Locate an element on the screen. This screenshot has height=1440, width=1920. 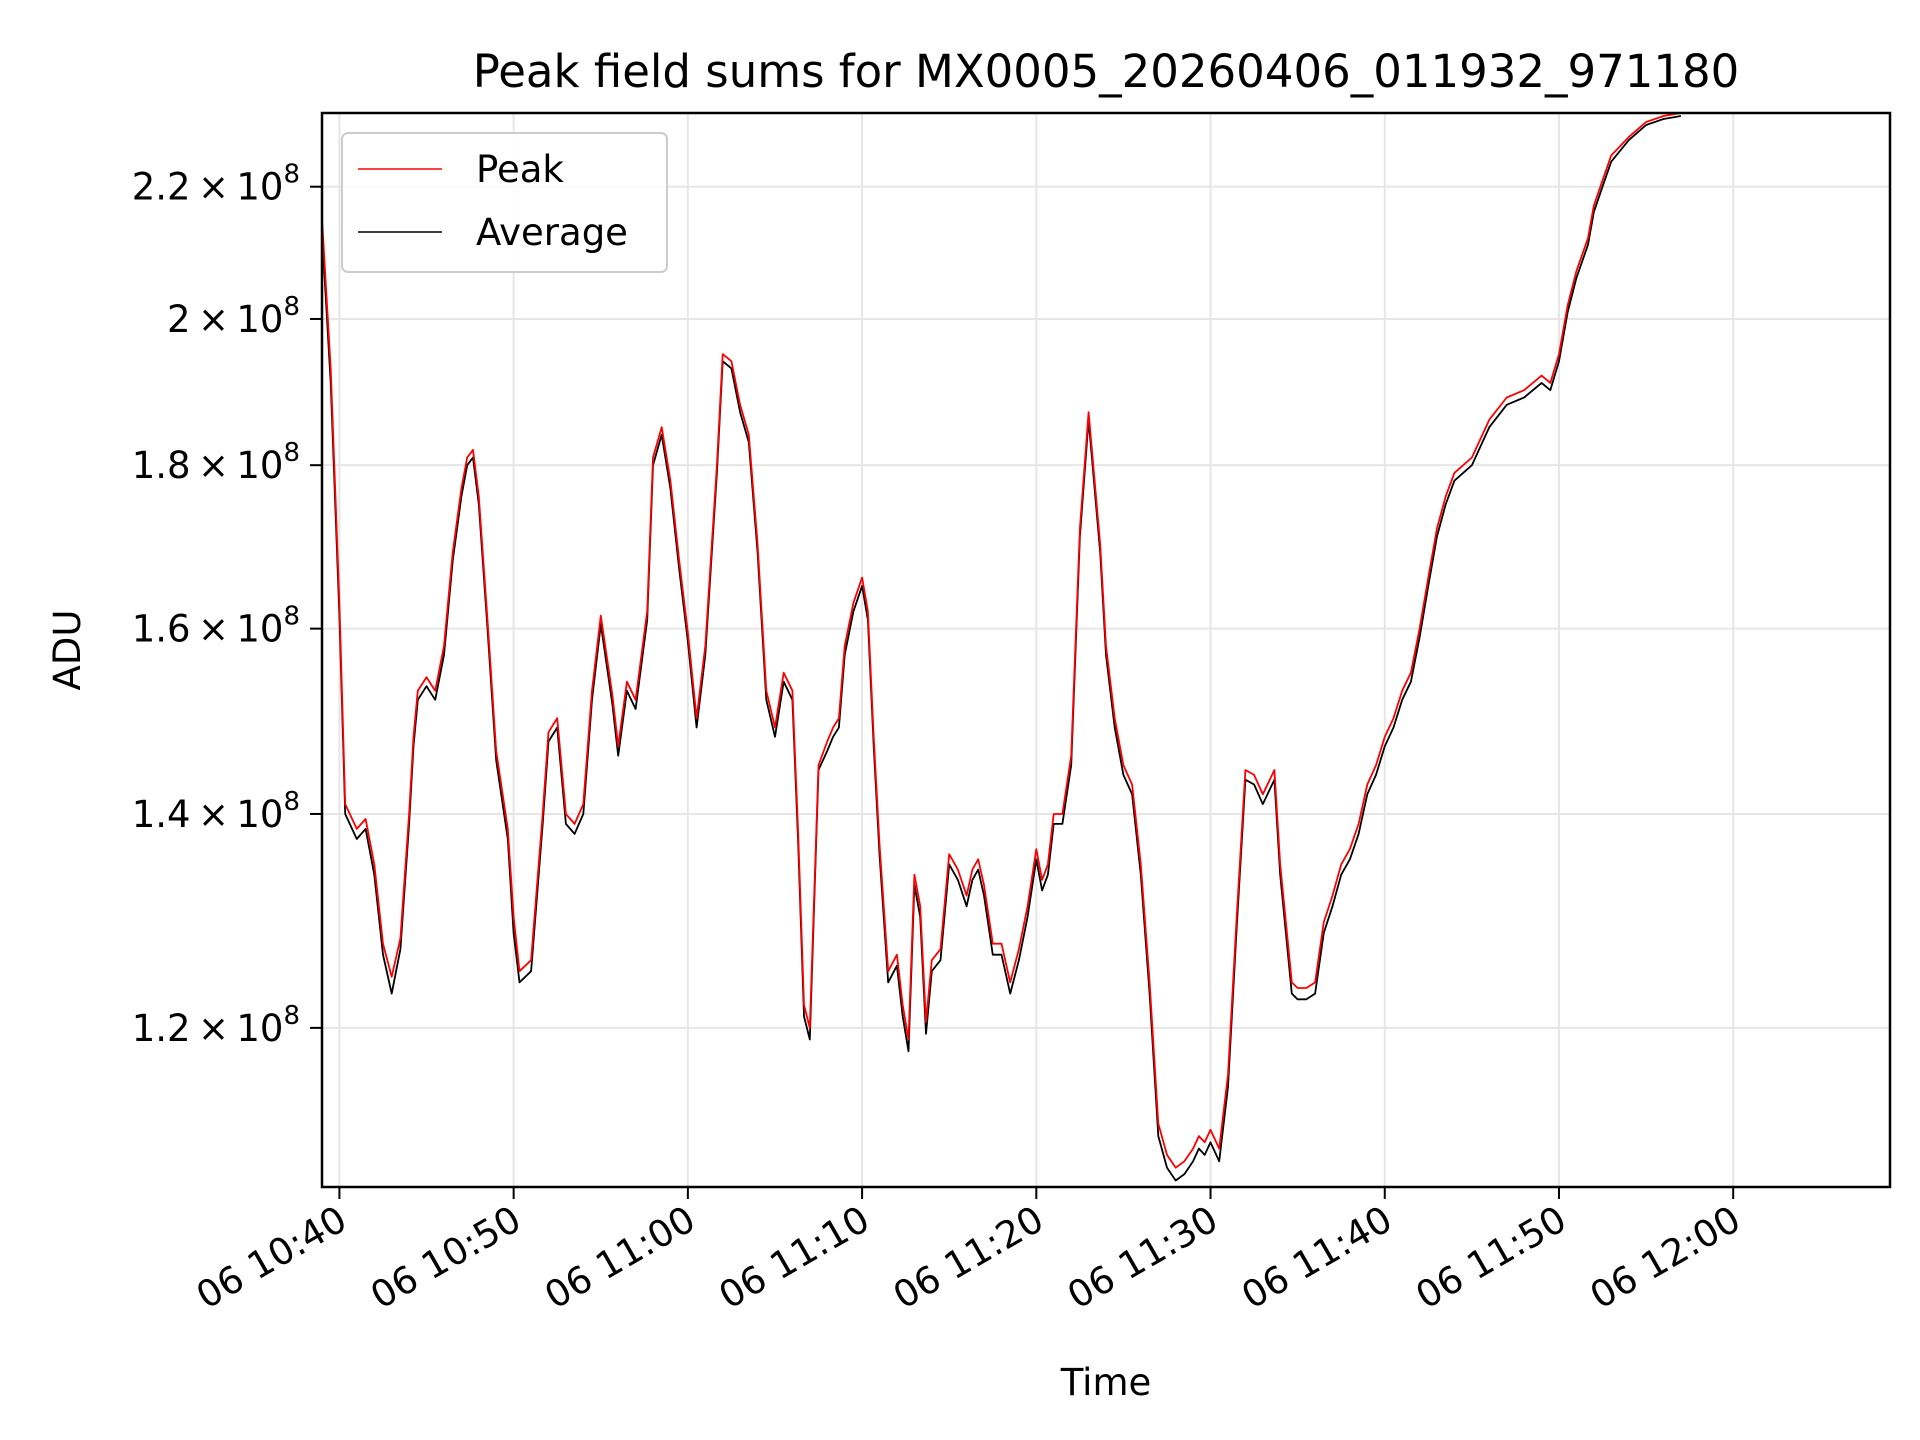
x-axis-label: Time is located at coordinates (1106, 1382).